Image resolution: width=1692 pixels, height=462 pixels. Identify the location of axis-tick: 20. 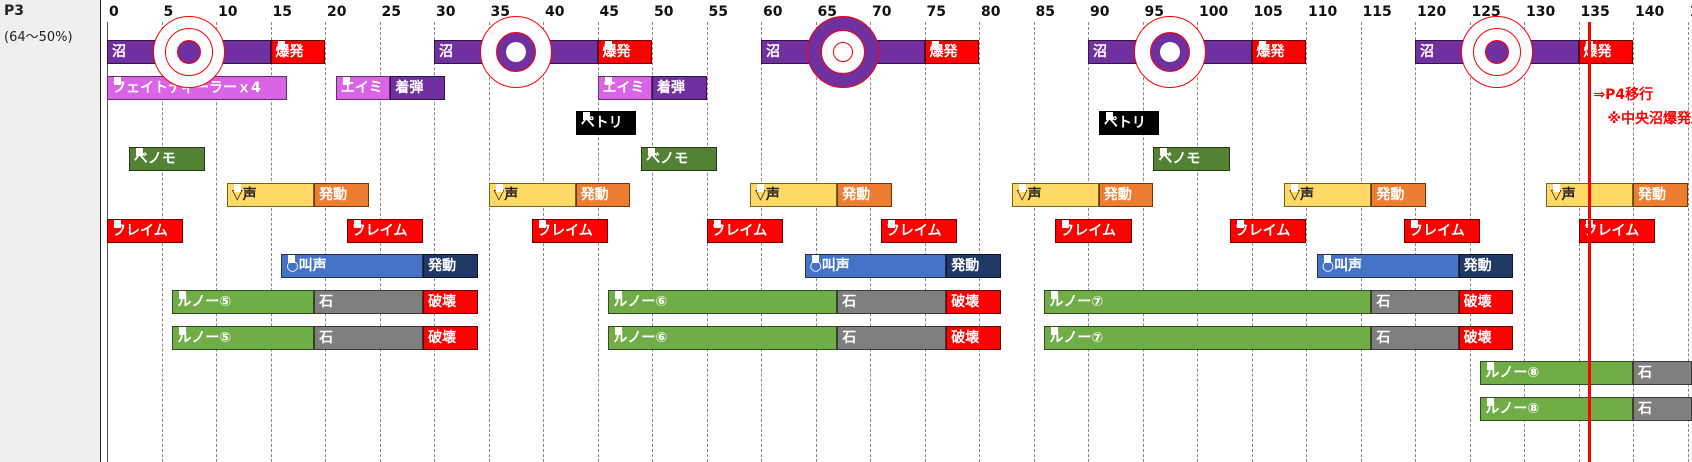
(337, 12).